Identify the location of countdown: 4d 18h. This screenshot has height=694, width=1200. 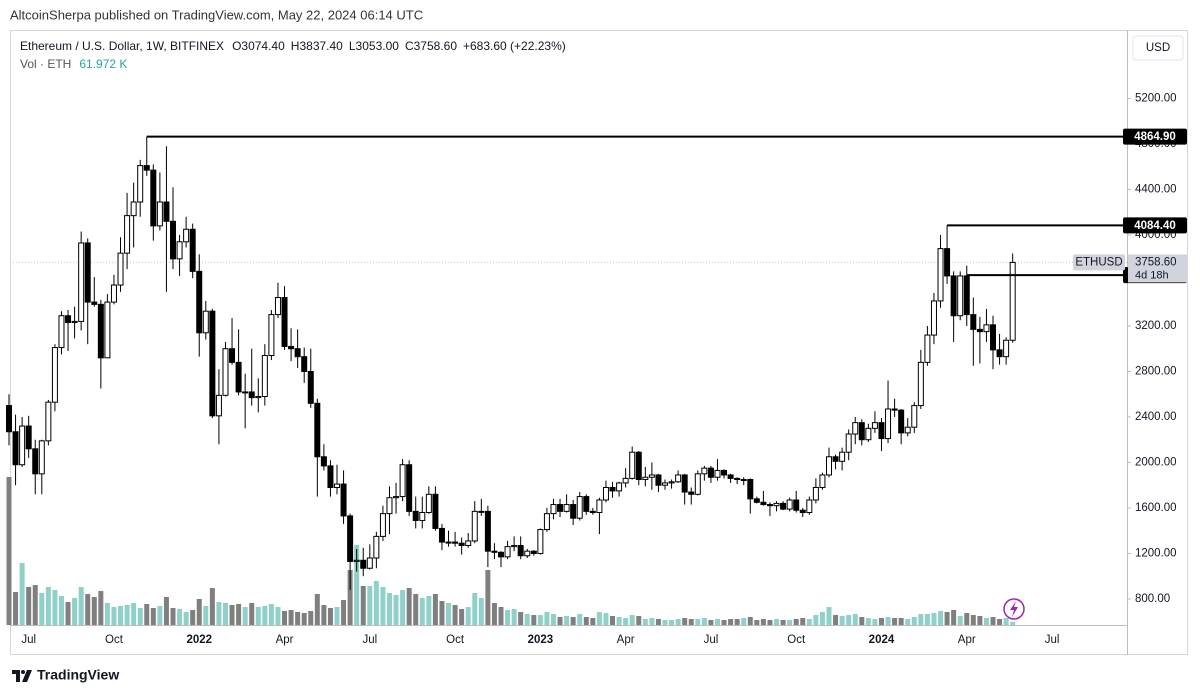
(1152, 275).